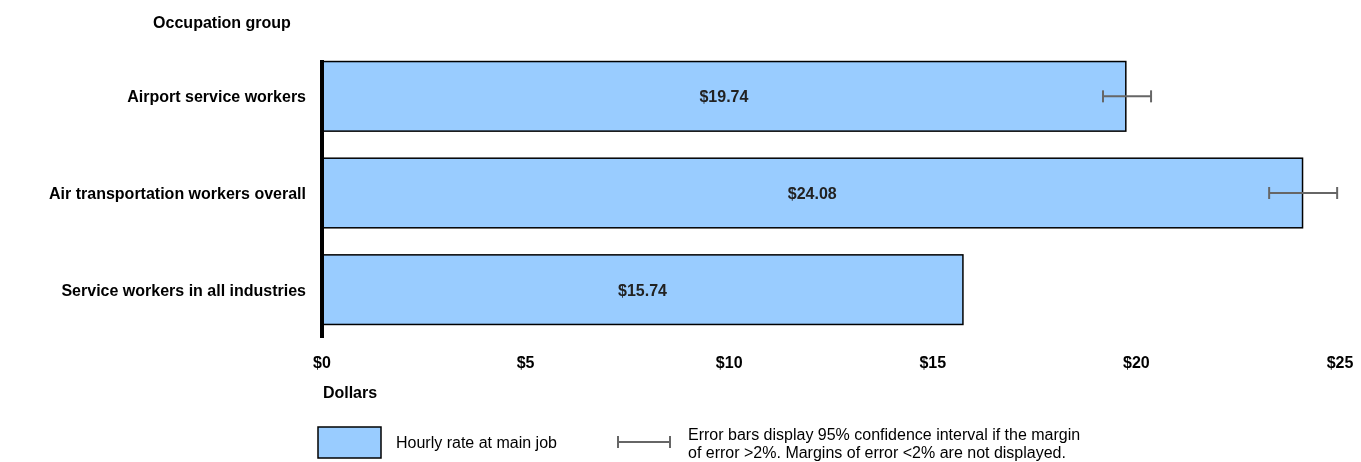 The image size is (1361, 462). I want to click on data-label: $24.08, so click(812, 193).